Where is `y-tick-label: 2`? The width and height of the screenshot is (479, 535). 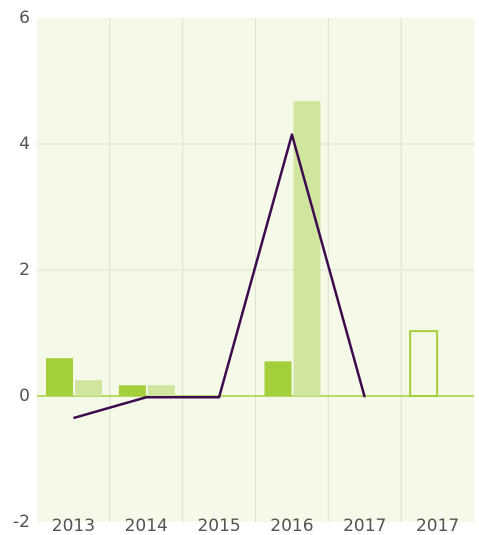 y-tick-label: 2 is located at coordinates (24, 270).